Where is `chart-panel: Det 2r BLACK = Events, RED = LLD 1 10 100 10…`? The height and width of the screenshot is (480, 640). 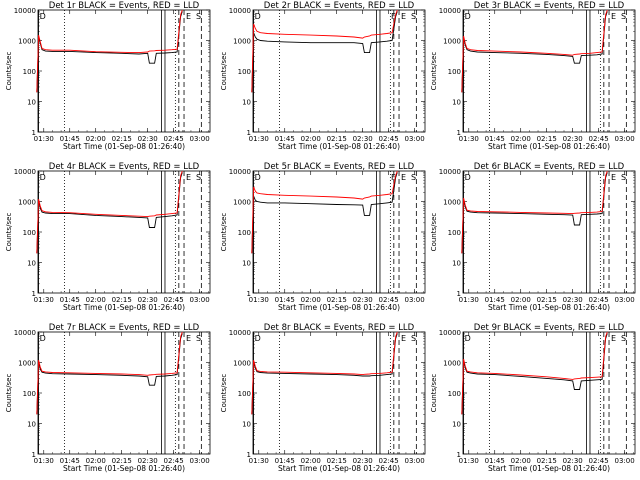 chart-panel: Det 2r BLACK = Events, RED = LLD 1 10 100 10… is located at coordinates (323, 76).